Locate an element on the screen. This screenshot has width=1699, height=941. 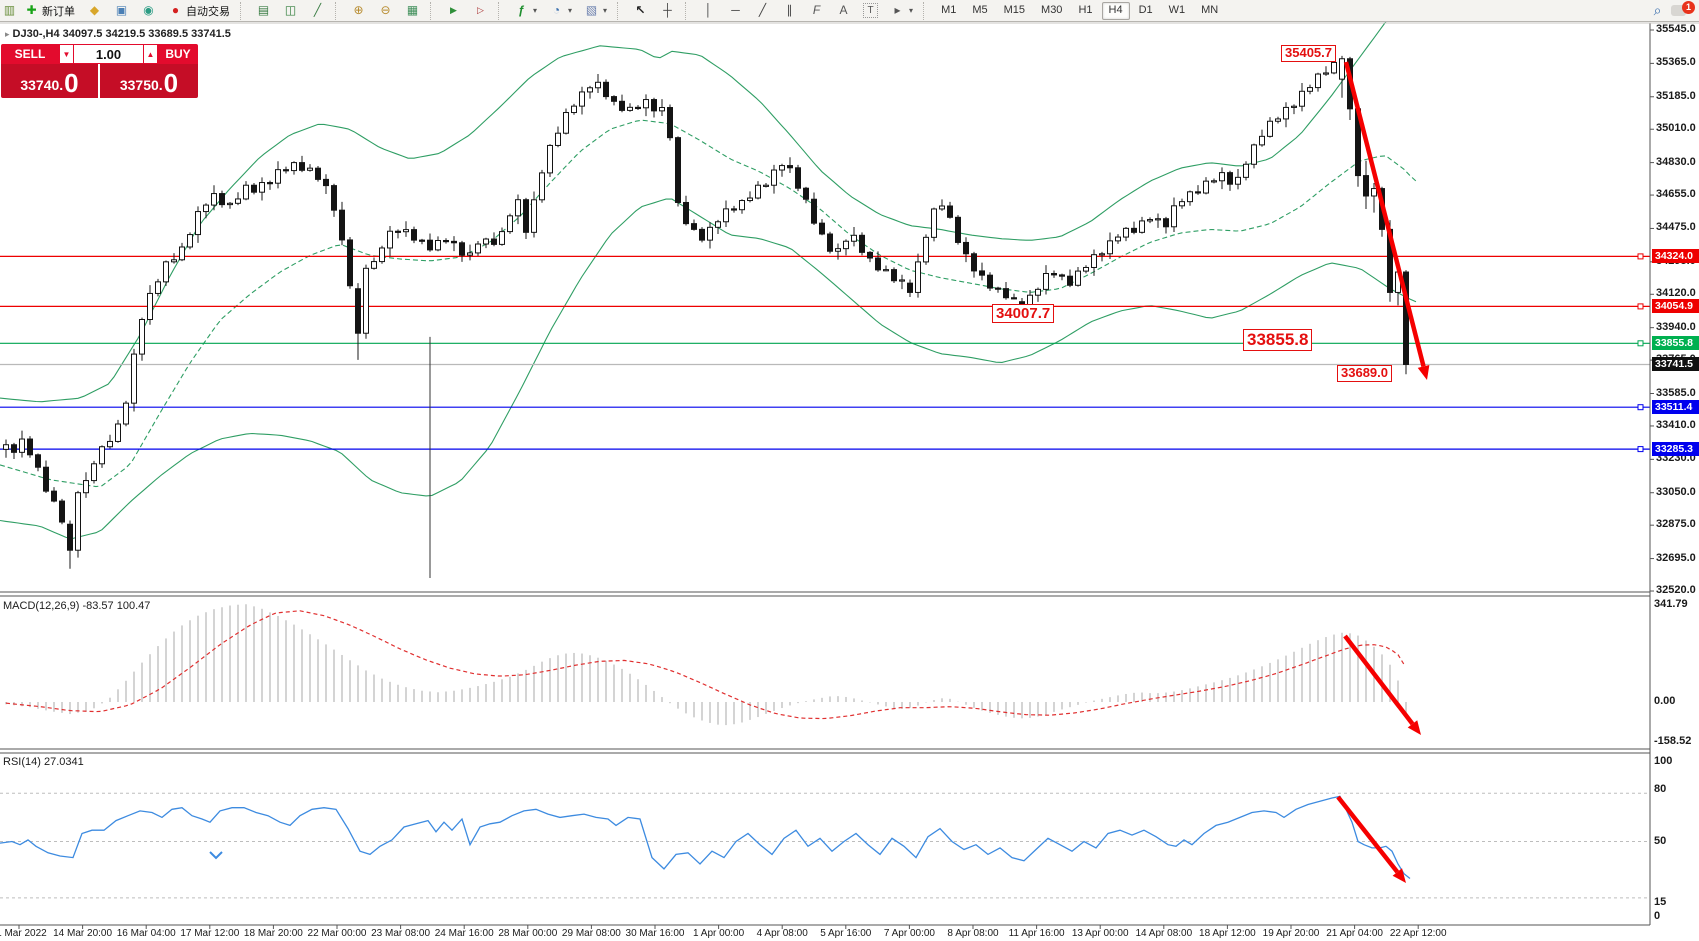
bar-chart-button: ▤ is located at coordinates (263, 11).